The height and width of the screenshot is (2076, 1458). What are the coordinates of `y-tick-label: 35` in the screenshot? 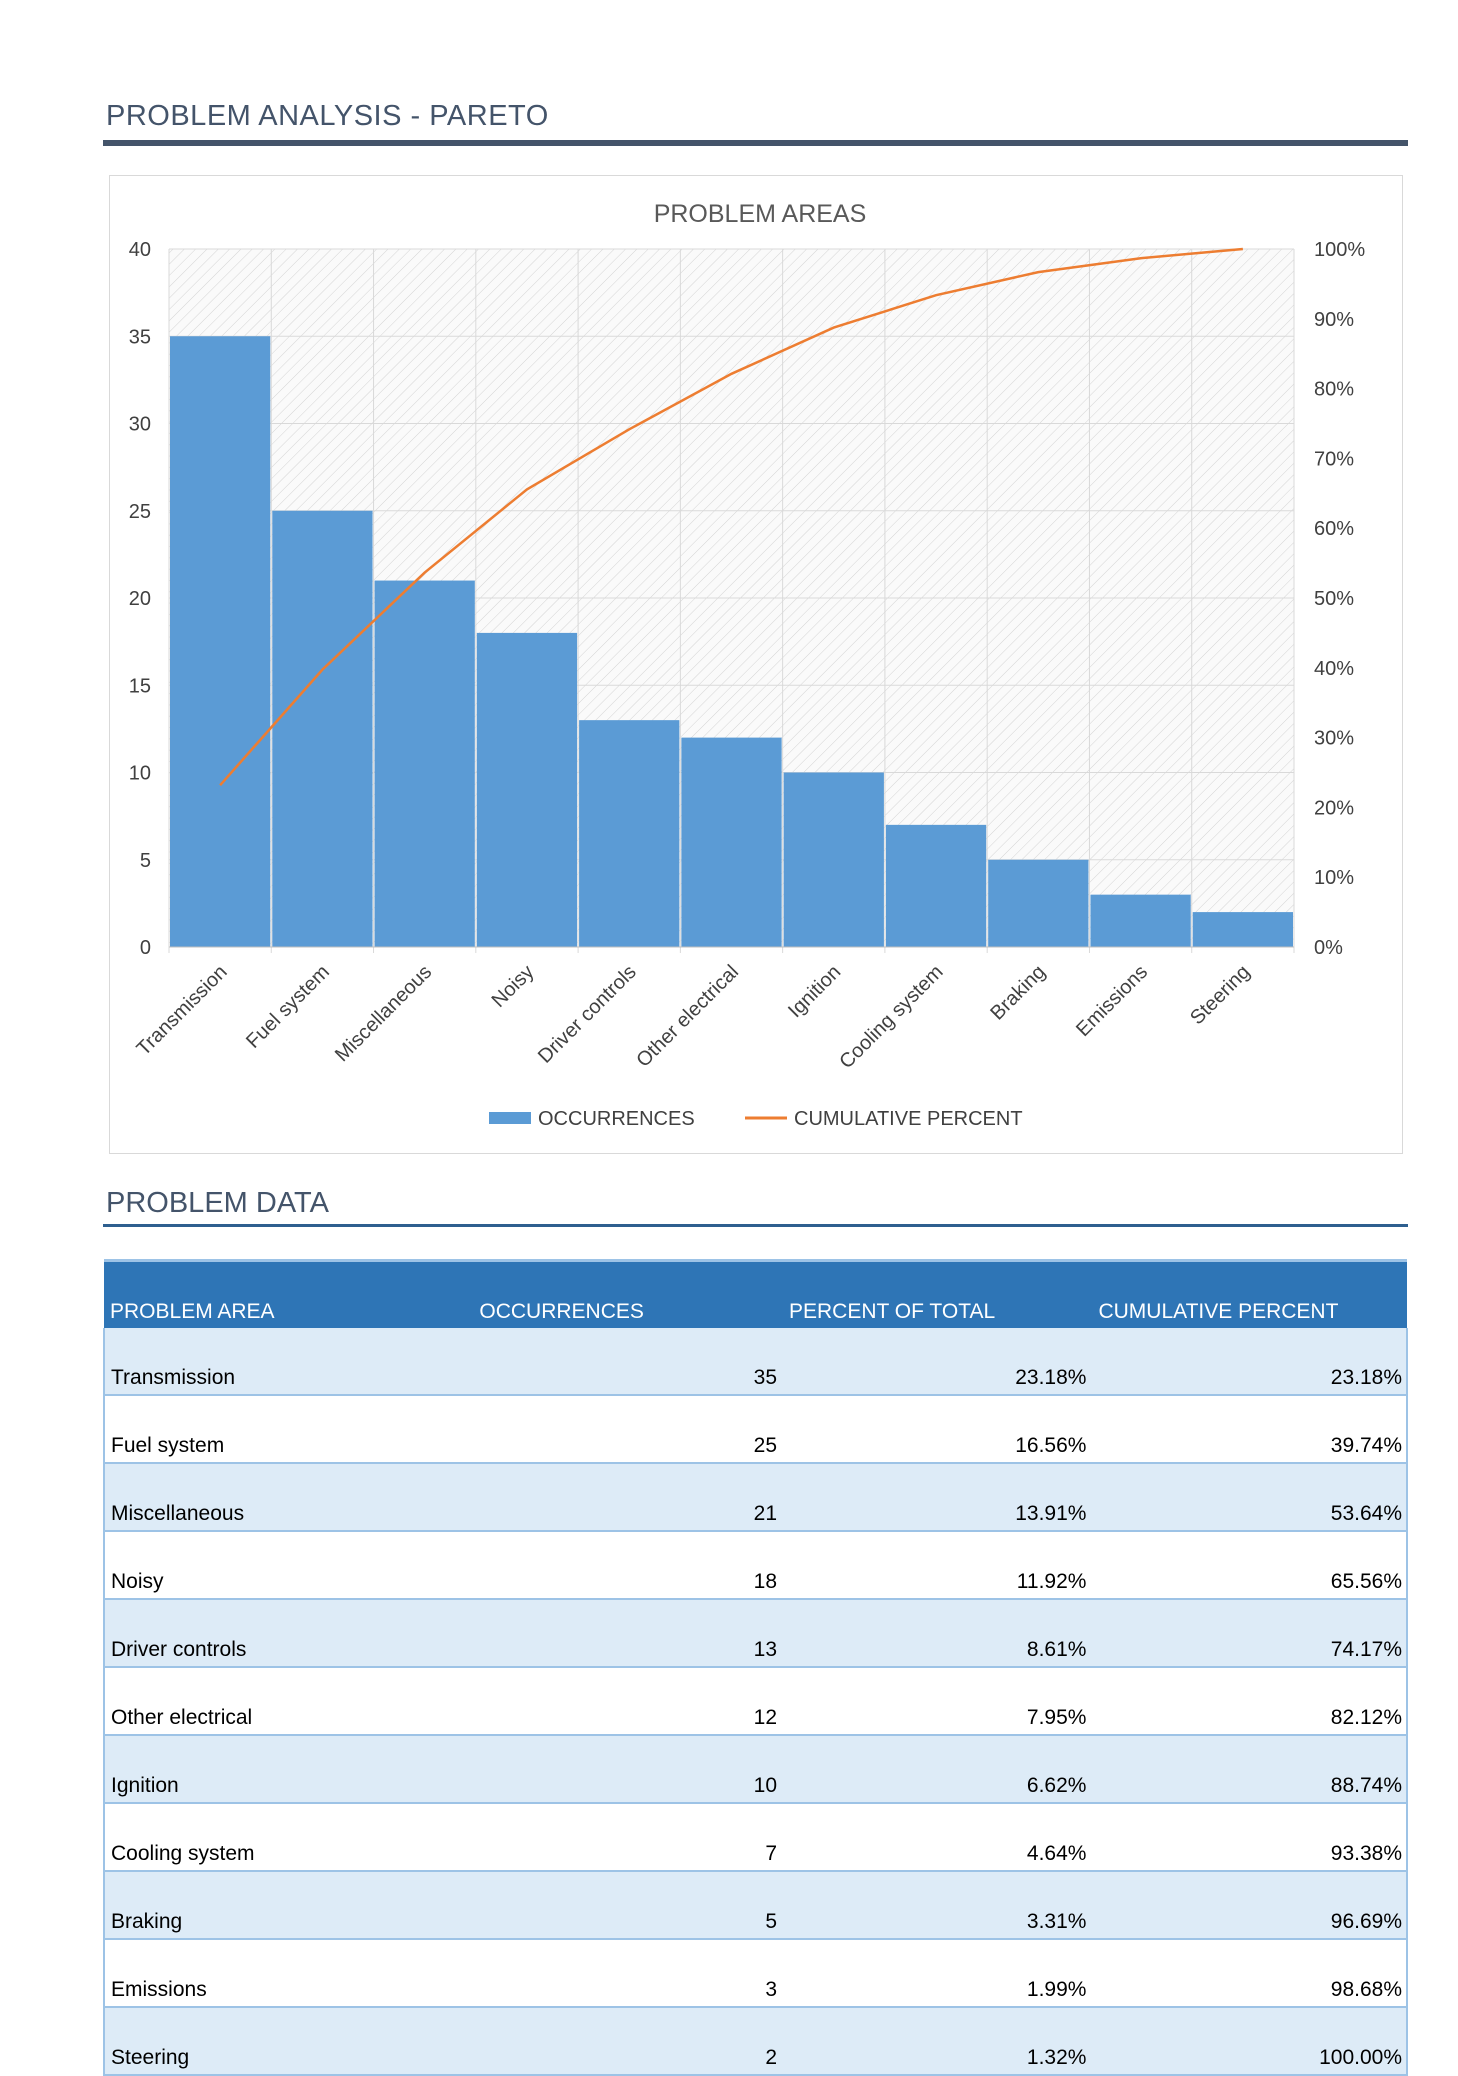 It's located at (140, 337).